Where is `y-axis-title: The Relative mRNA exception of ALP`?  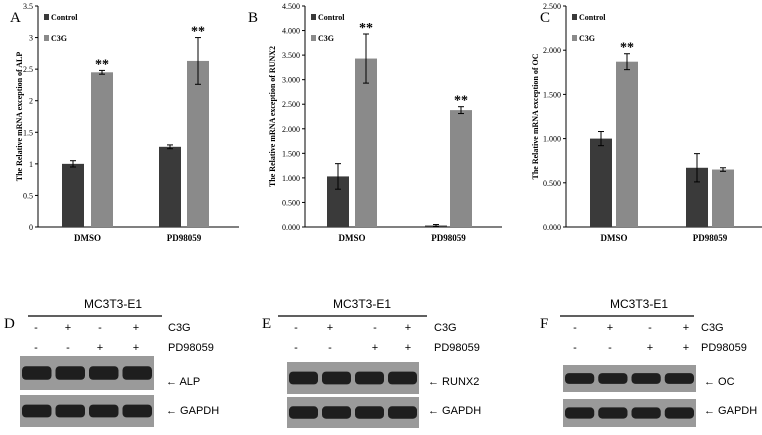 y-axis-title: The Relative mRNA exception of ALP is located at coordinates (19, 117).